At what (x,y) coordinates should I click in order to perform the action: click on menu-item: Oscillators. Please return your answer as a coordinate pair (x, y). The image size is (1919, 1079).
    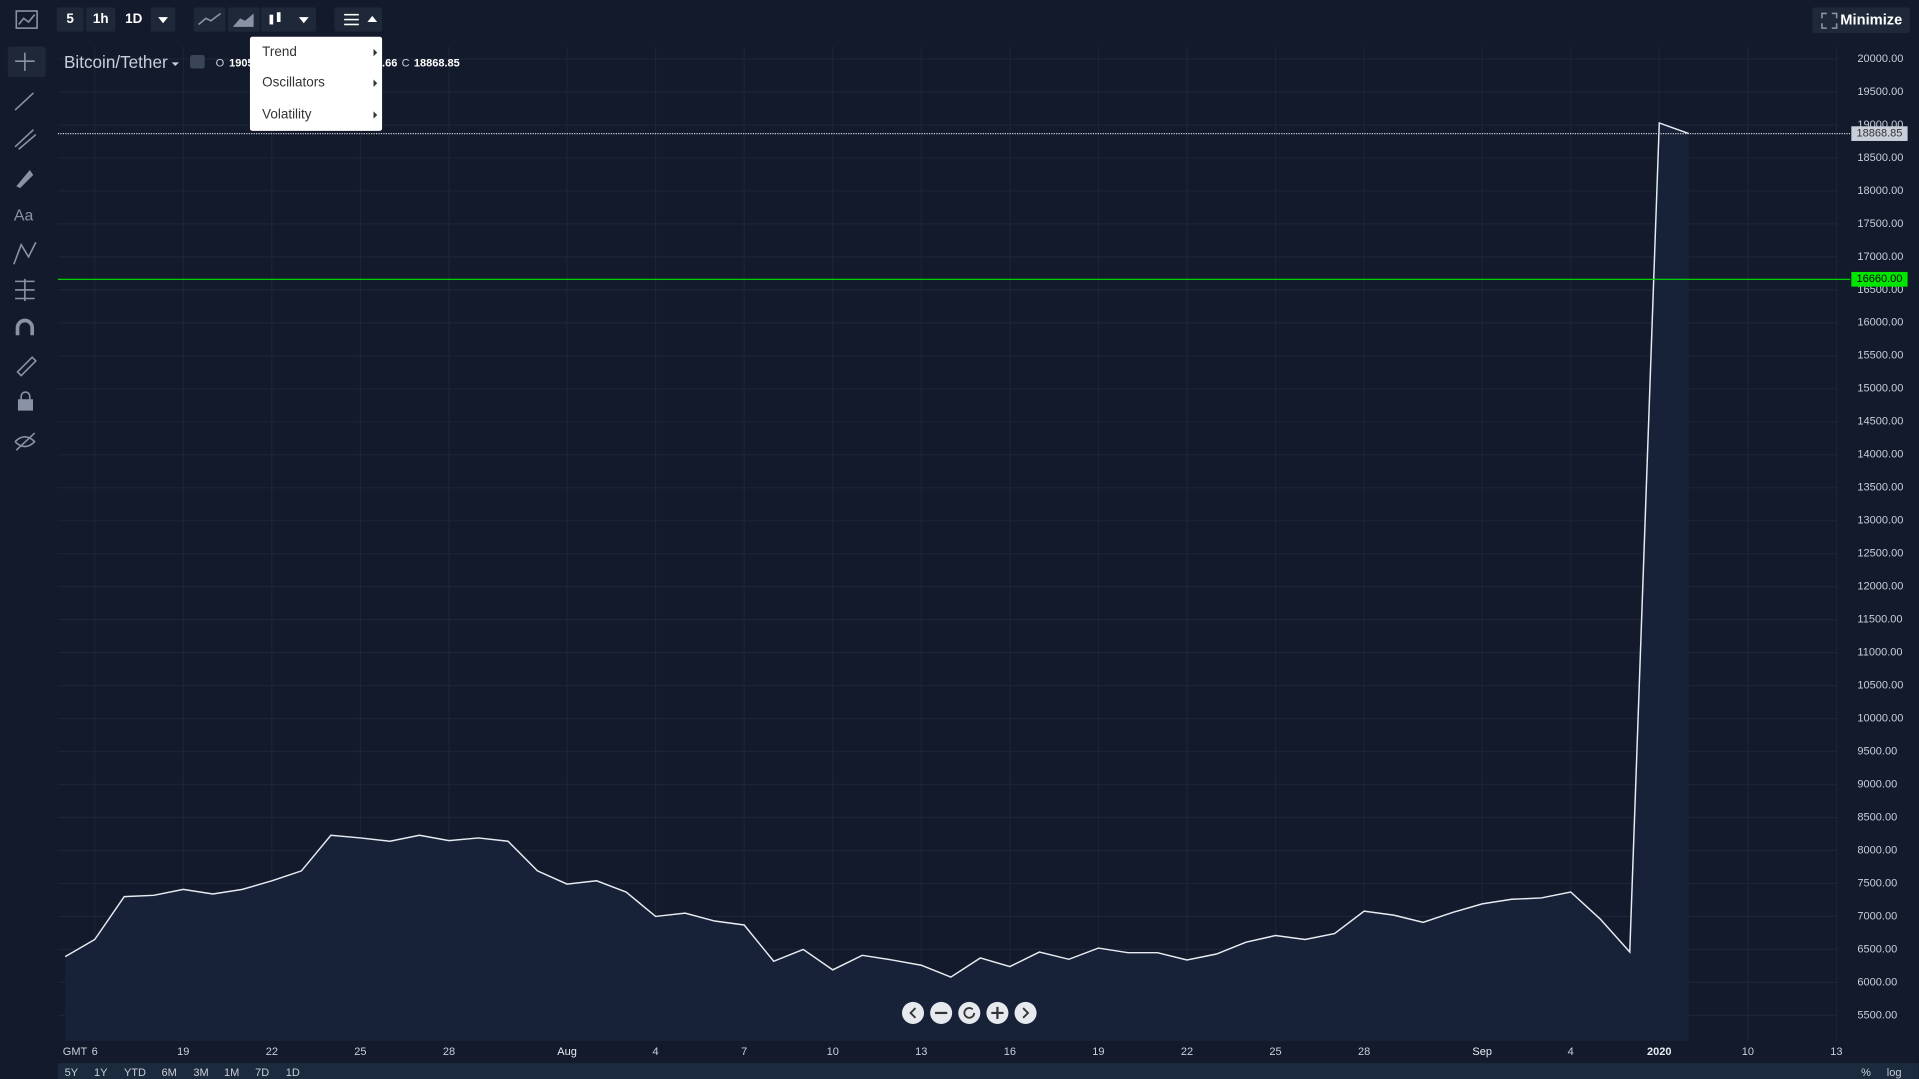
    Looking at the image, I should click on (293, 82).